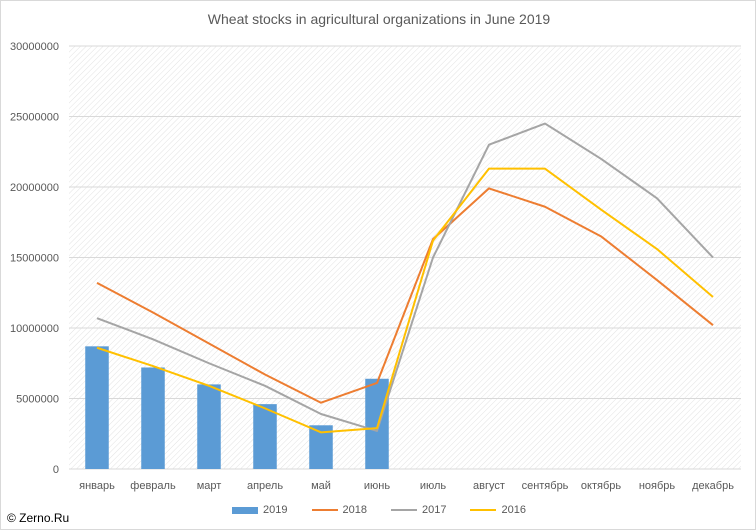  Describe the element at coordinates (153, 486) in the screenshot. I see `x-tick-label: февраль` at that location.